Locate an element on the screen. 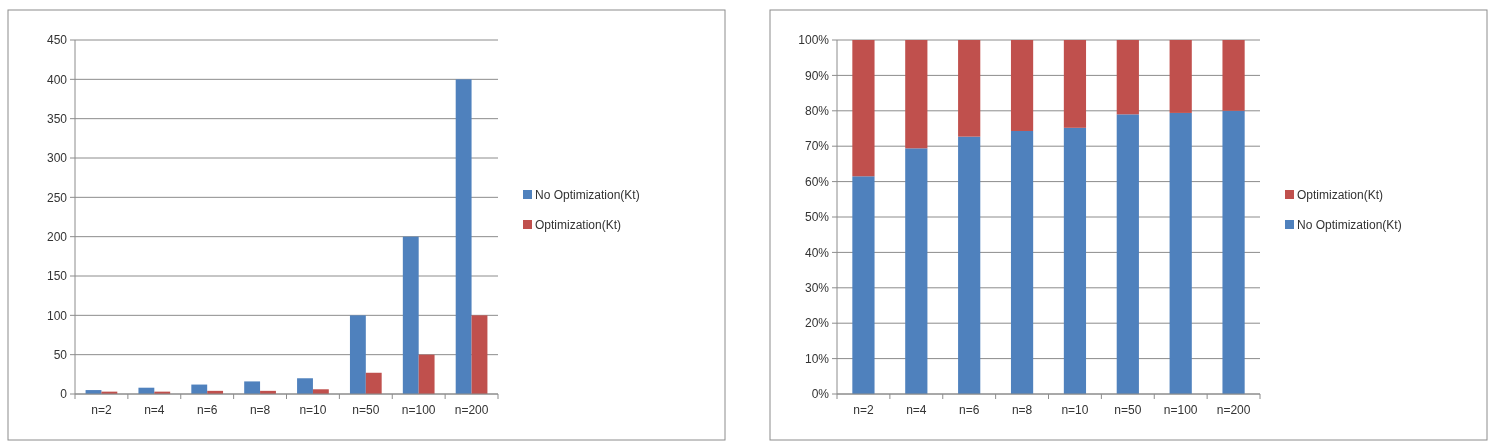  y-tick-label: 300 is located at coordinates (57, 158).